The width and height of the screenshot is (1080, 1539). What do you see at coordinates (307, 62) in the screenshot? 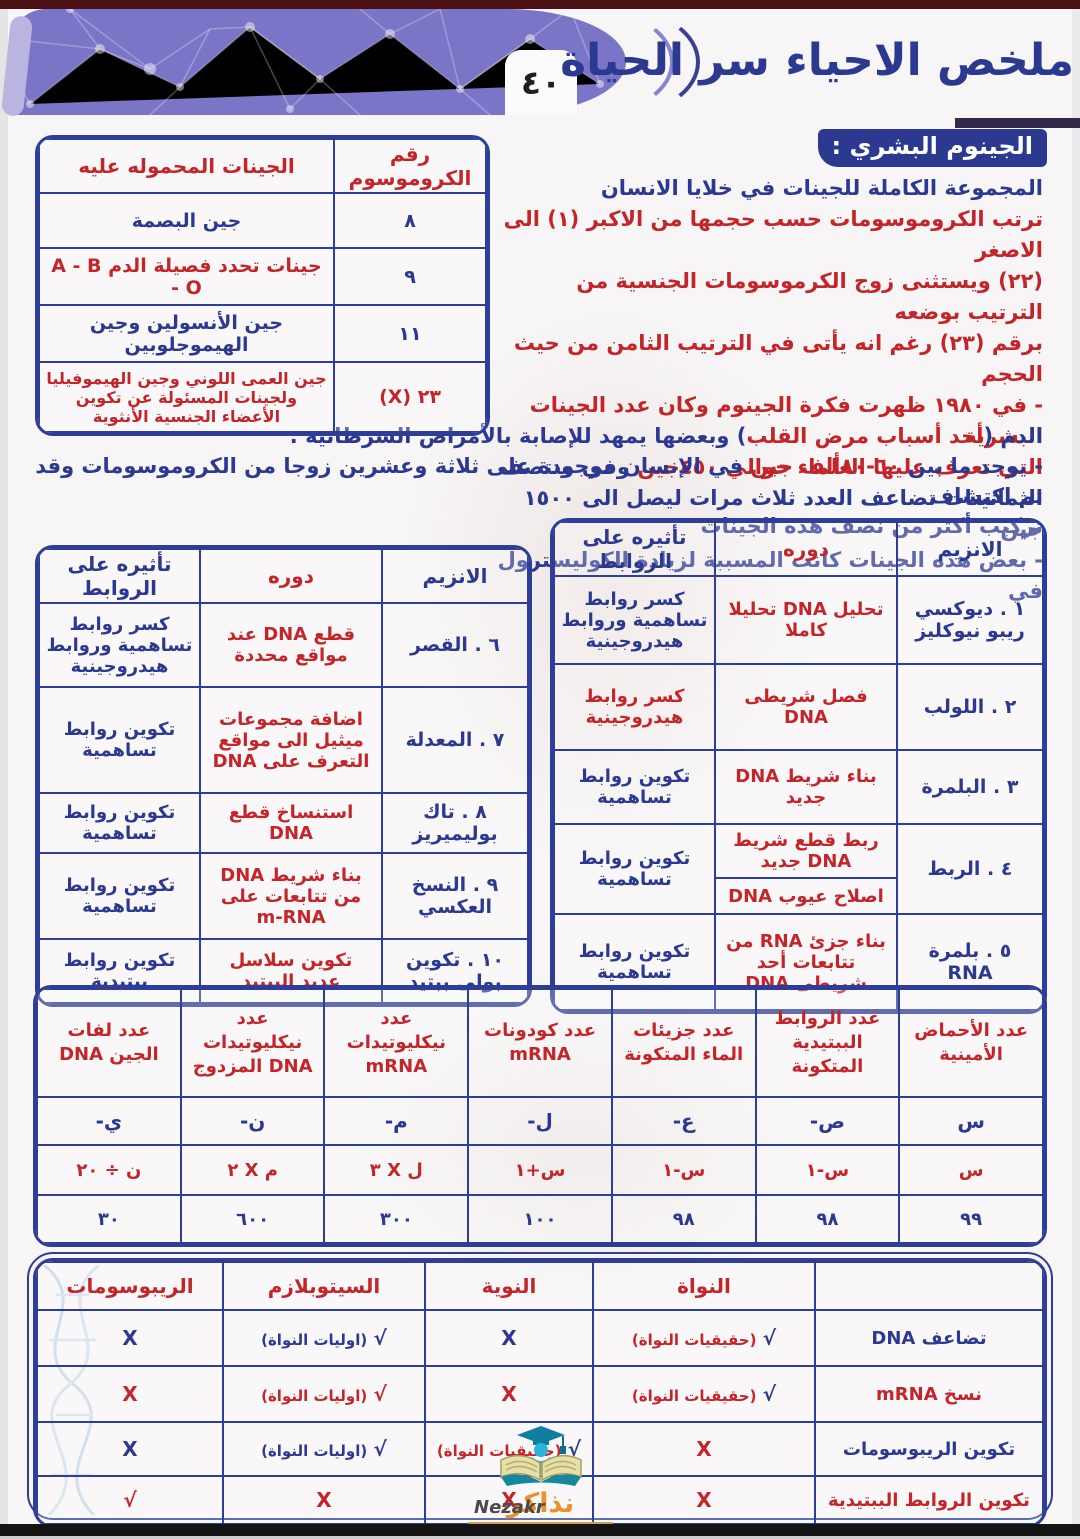
I see `network-pattern` at bounding box center [307, 62].